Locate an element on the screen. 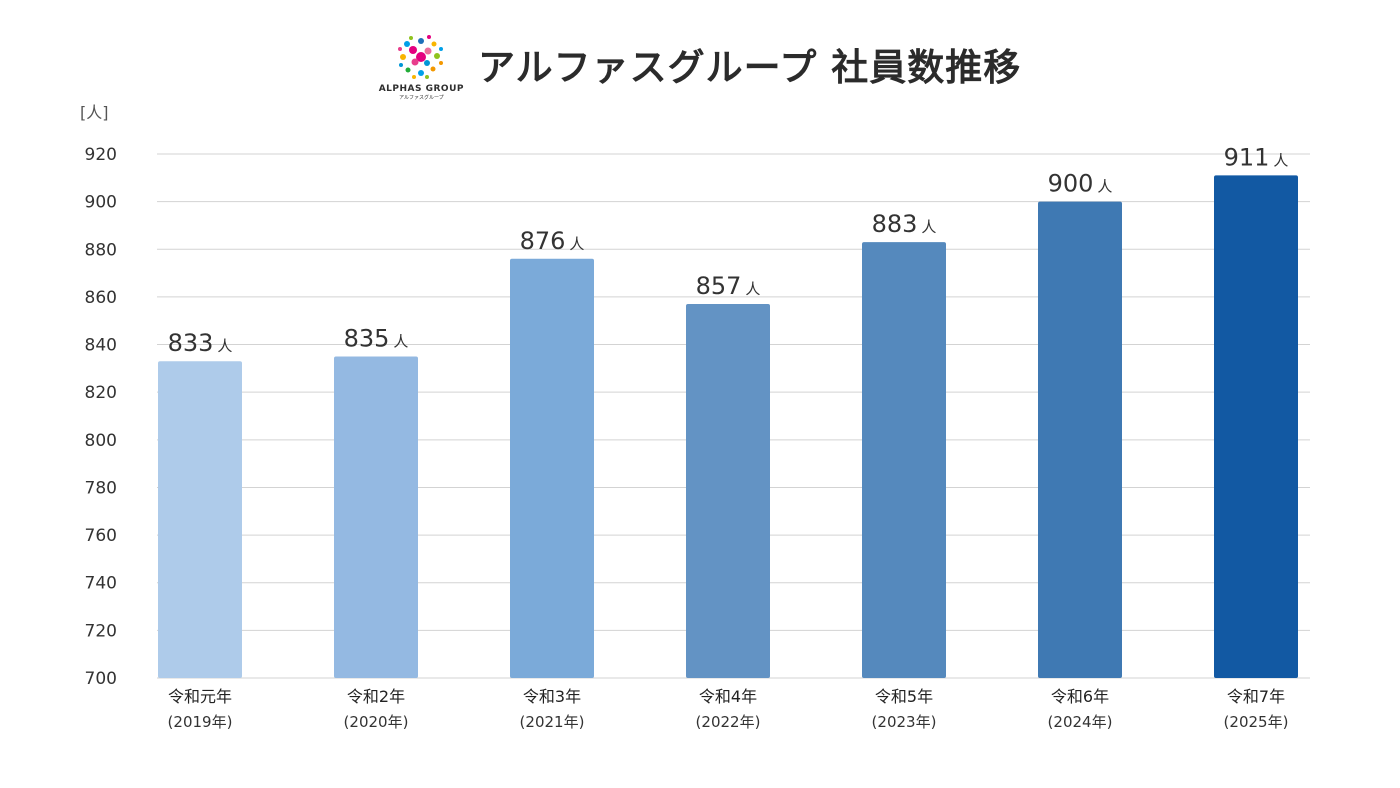 This screenshot has height=788, width=1400. y-tick-label: 700 is located at coordinates (101, 679).